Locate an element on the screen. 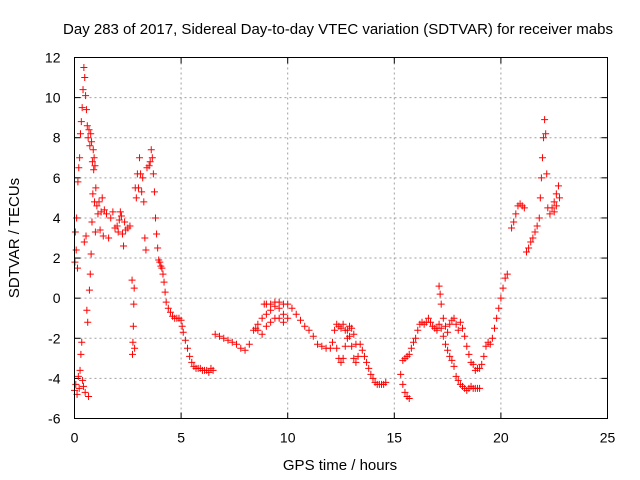  x-axis-label: GPS time / hours is located at coordinates (340, 465).